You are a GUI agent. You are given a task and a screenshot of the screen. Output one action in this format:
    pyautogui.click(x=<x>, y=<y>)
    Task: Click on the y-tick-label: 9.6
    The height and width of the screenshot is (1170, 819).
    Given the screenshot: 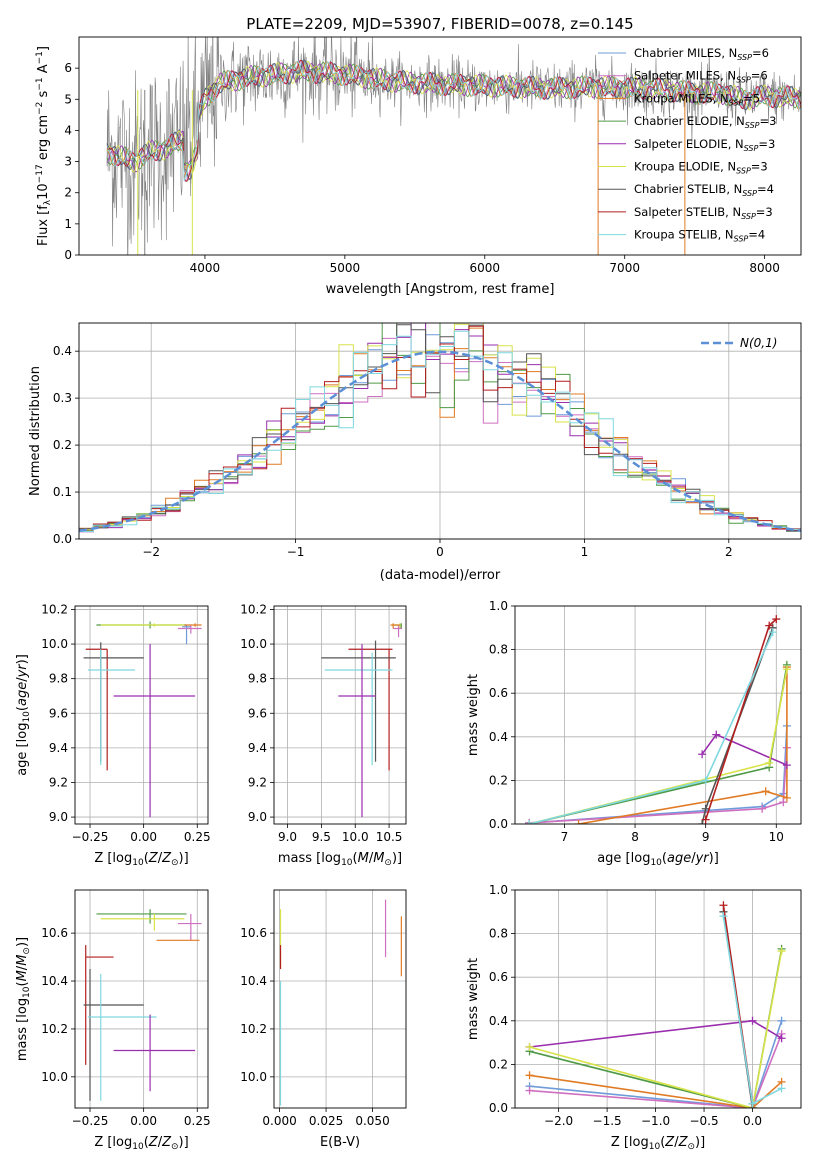 What is the action you would take?
    pyautogui.click(x=58, y=713)
    